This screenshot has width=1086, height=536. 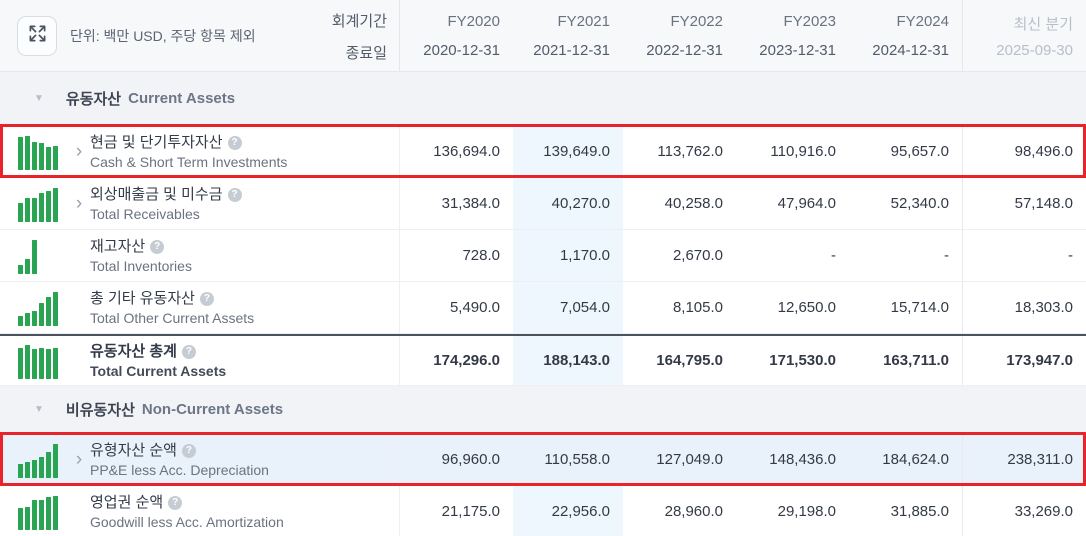 I want to click on value-cell: 40,270.0, so click(x=568, y=203).